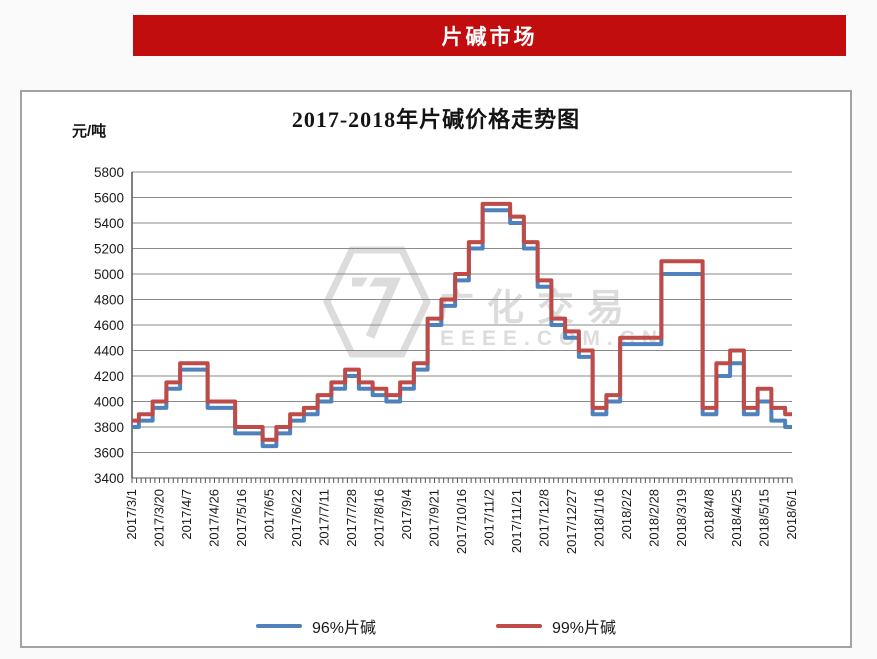  Describe the element at coordinates (109, 198) in the screenshot. I see `svg-text: 5600` at that location.